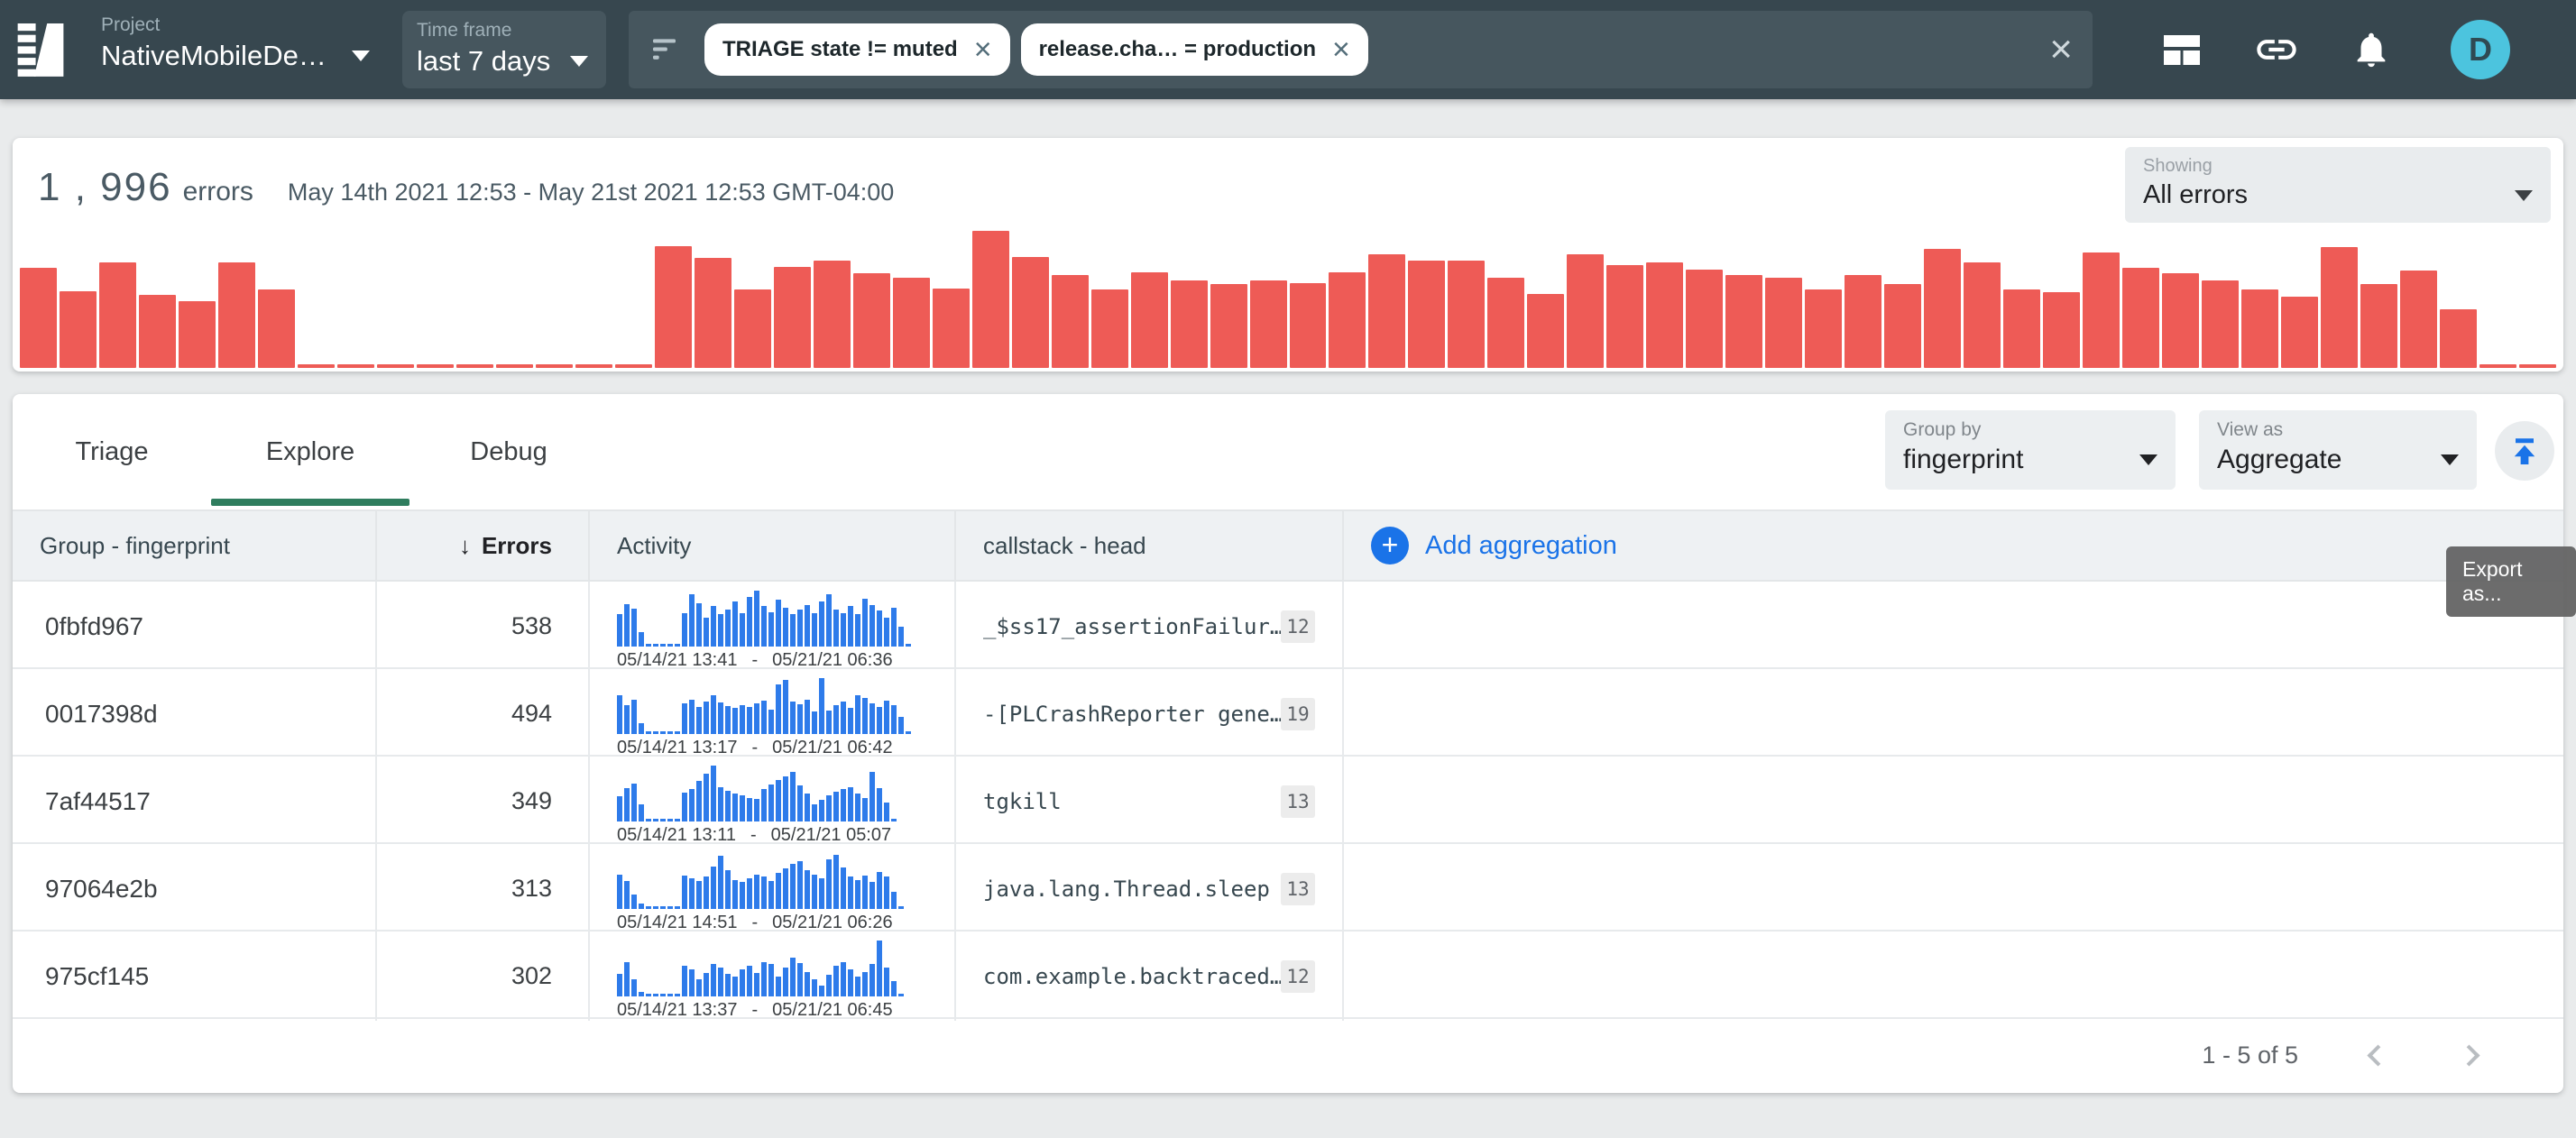  Describe the element at coordinates (2338, 185) in the screenshot. I see `showing-selector: Showing All errors` at that location.